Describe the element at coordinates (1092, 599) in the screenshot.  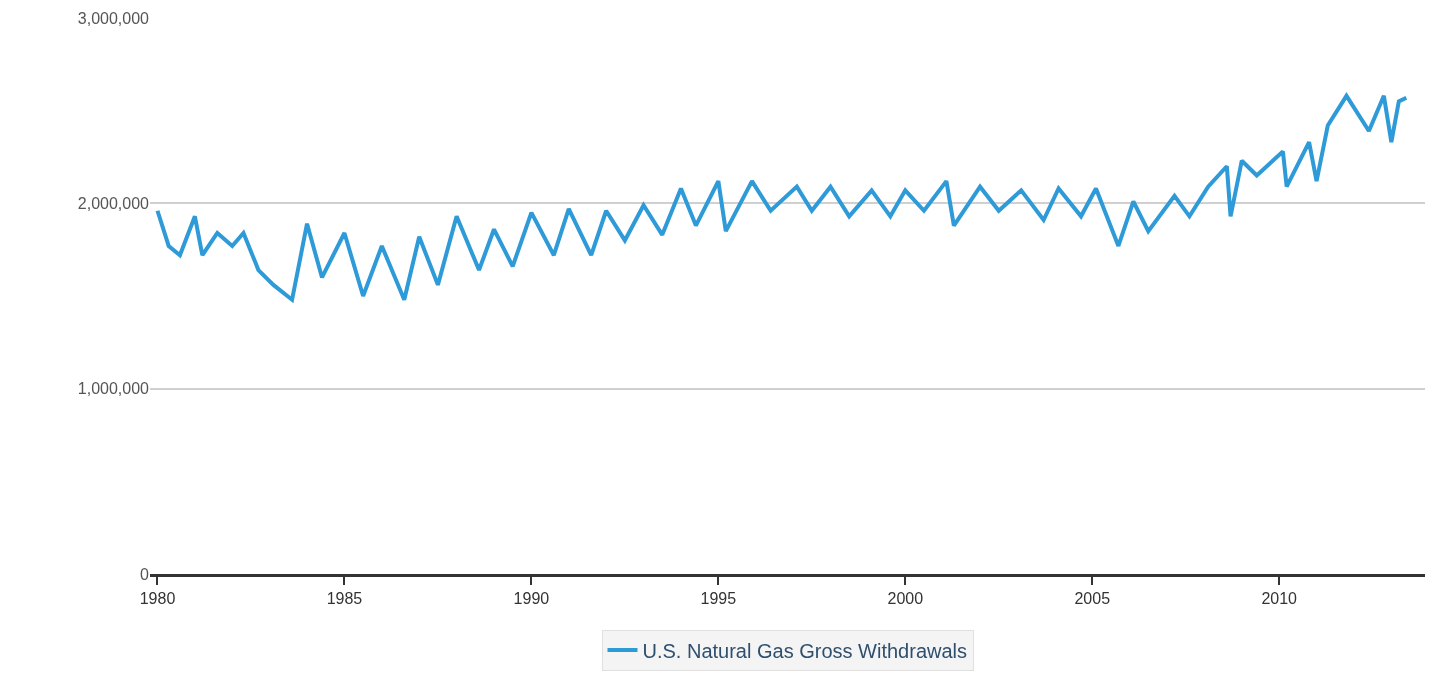
I see `x-tick-label: 2005` at that location.